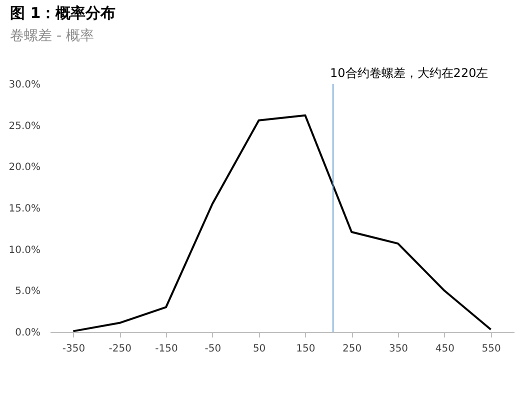 Image resolution: width=524 pixels, height=403 pixels. What do you see at coordinates (74, 349) in the screenshot?
I see `x-tick-label: -350` at bounding box center [74, 349].